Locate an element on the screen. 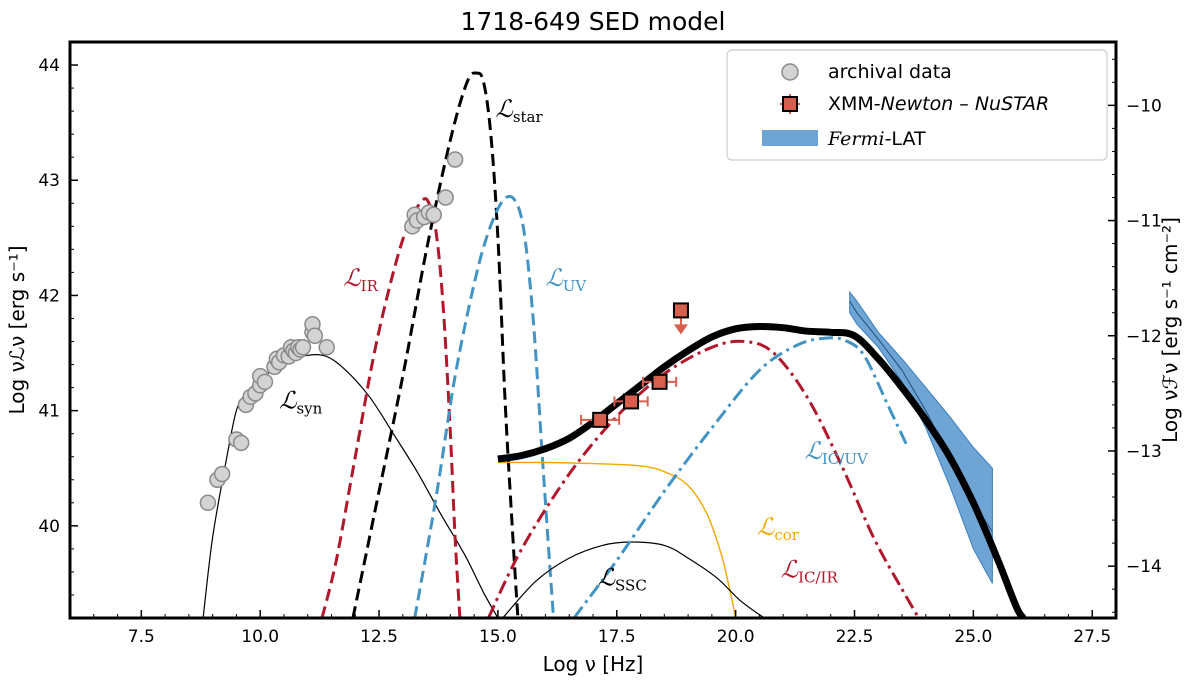 The width and height of the screenshot is (1200, 686). curve-label-ir: ℒIR is located at coordinates (360, 279).